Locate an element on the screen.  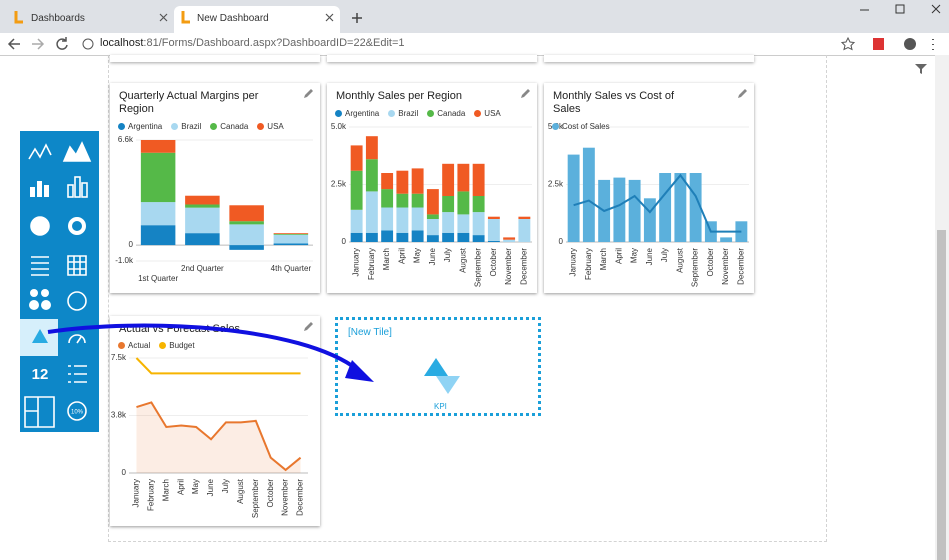
maximize is located at coordinates (900, 9).